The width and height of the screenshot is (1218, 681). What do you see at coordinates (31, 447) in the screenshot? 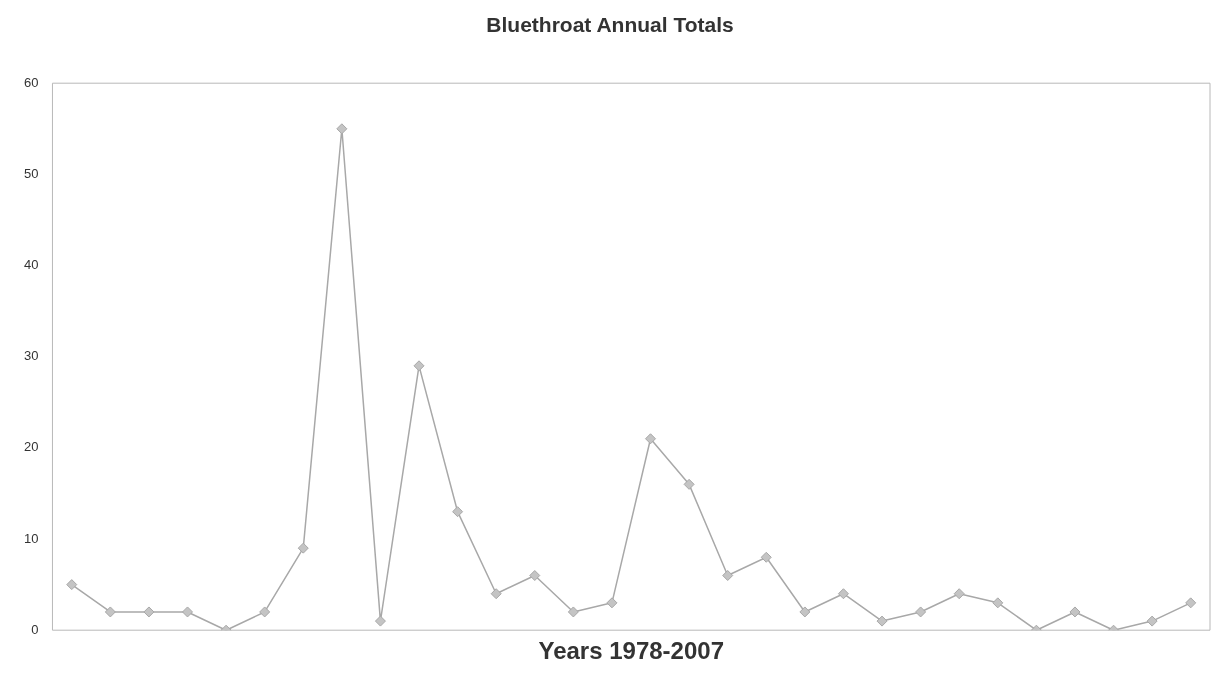
I see `y-tick-label: 20` at bounding box center [31, 447].